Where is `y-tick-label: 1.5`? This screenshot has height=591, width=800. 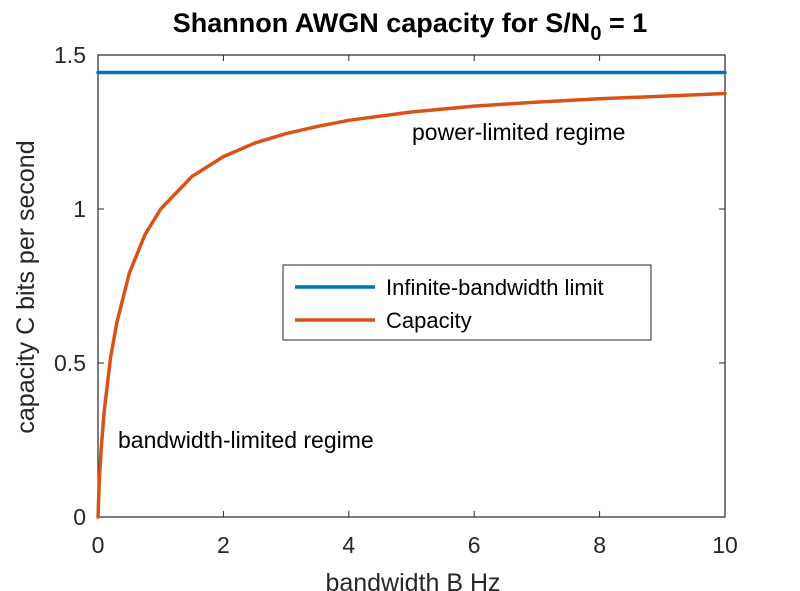 y-tick-label: 1.5 is located at coordinates (70, 55).